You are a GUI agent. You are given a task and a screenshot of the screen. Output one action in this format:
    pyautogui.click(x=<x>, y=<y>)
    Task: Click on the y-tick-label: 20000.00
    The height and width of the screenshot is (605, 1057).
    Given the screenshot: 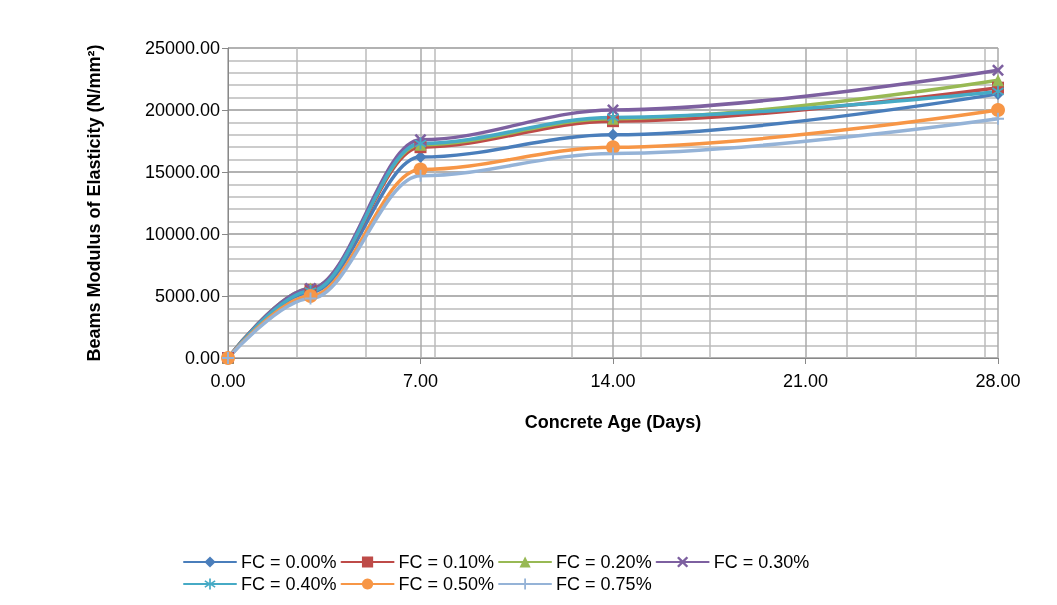 What is the action you would take?
    pyautogui.click(x=182, y=110)
    